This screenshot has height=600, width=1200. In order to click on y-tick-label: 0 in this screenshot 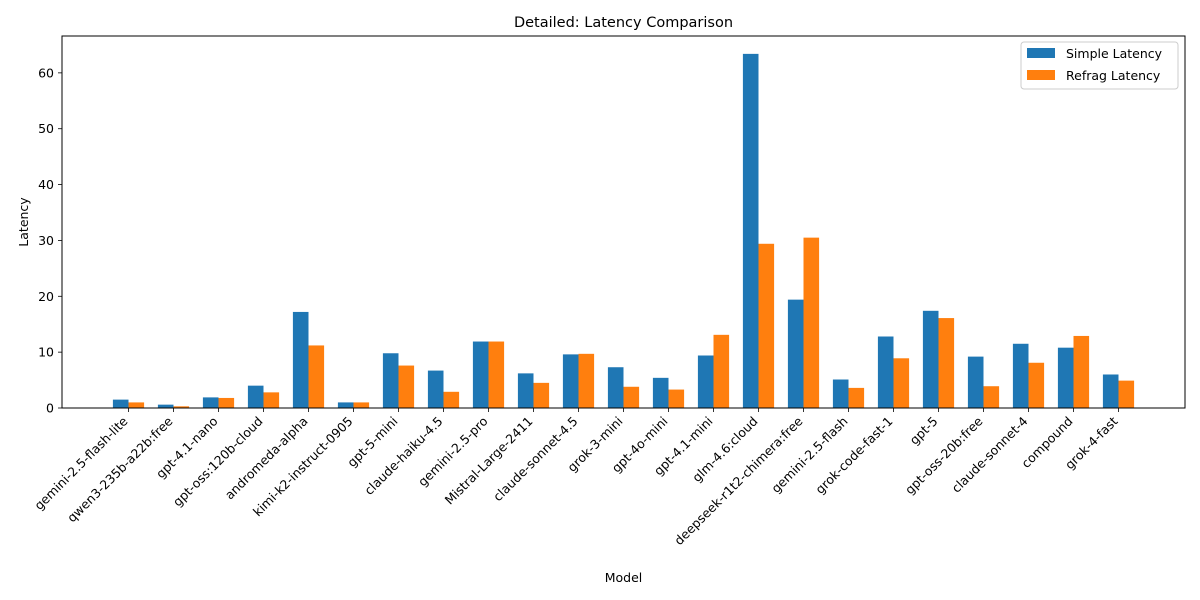, I will do `click(50, 408)`.